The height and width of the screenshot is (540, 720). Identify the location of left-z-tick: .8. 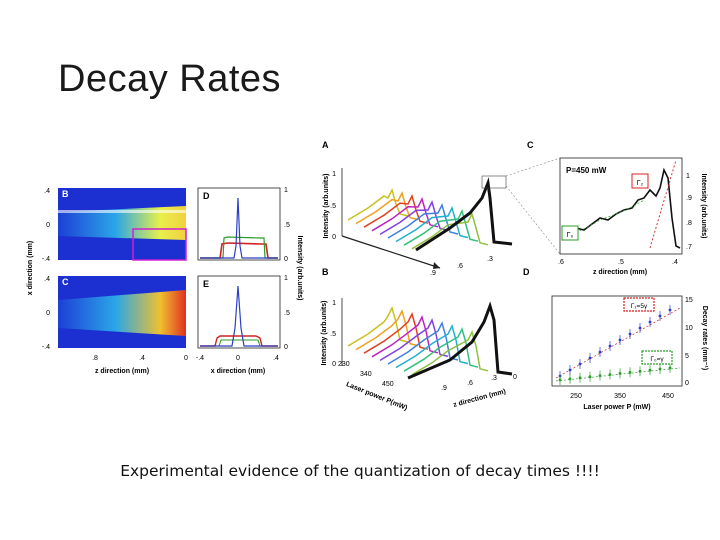
(95, 358).